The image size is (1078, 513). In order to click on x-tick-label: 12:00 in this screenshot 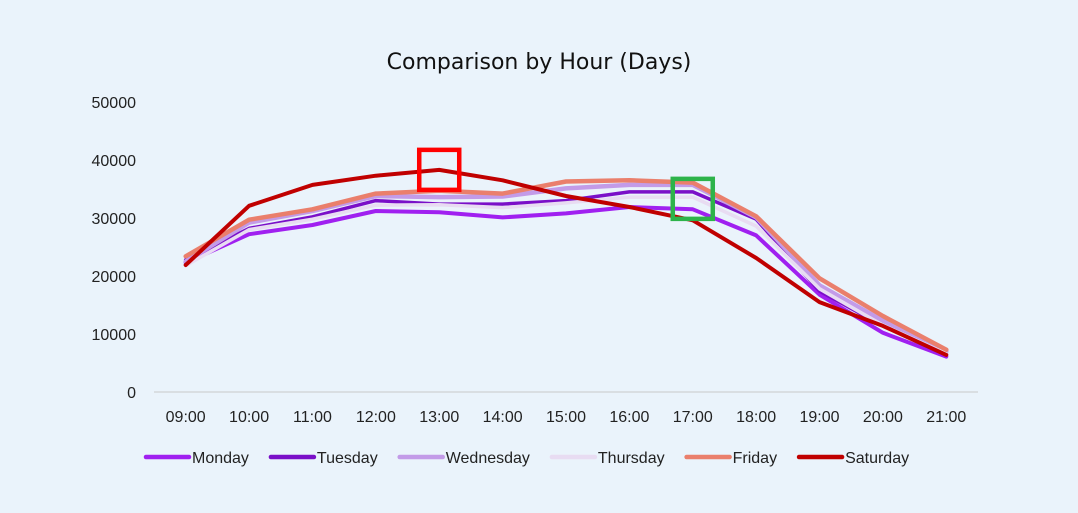, I will do `click(376, 417)`.